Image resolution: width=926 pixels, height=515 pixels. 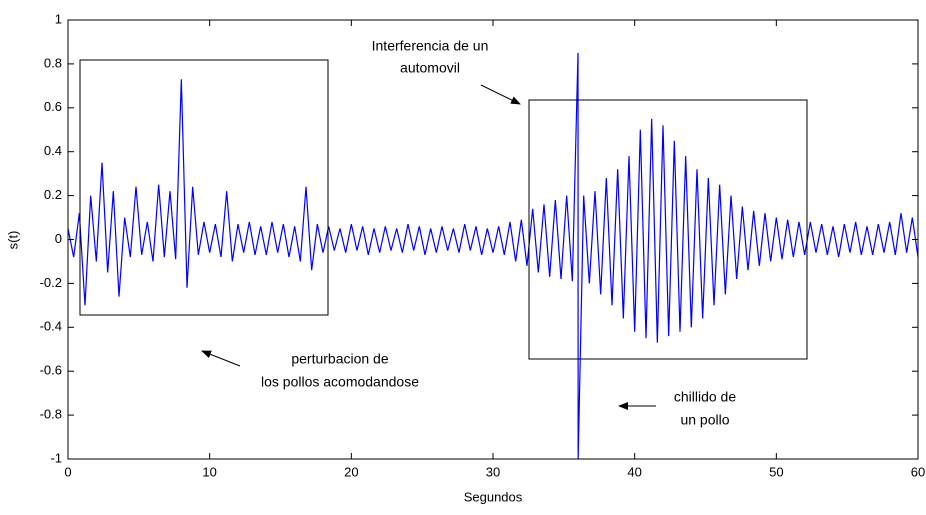 What do you see at coordinates (493, 496) in the screenshot?
I see `x-axis-label: Segundos` at bounding box center [493, 496].